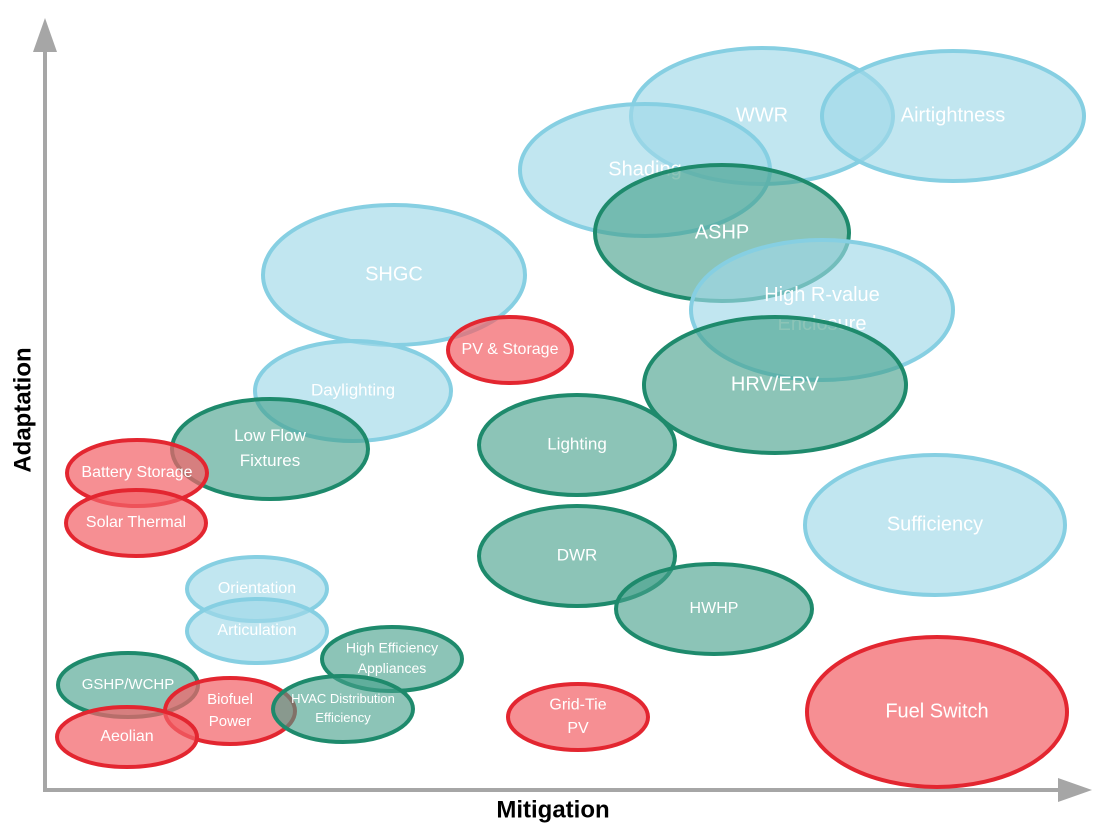 This screenshot has width=1105, height=827. I want to click on node-label: SHGC, so click(394, 274).